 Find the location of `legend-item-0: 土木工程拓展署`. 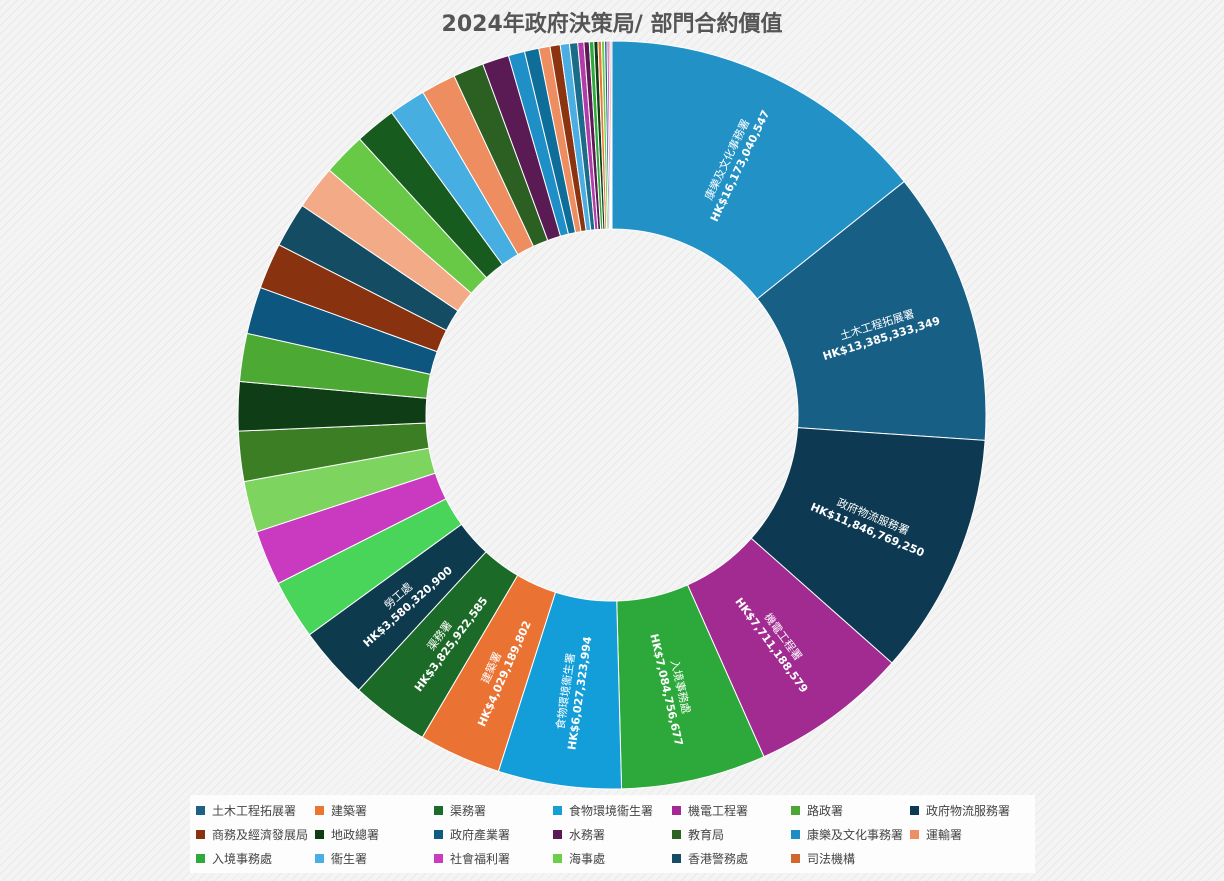

legend-item-0: 土木工程拓展署 is located at coordinates (255, 810).